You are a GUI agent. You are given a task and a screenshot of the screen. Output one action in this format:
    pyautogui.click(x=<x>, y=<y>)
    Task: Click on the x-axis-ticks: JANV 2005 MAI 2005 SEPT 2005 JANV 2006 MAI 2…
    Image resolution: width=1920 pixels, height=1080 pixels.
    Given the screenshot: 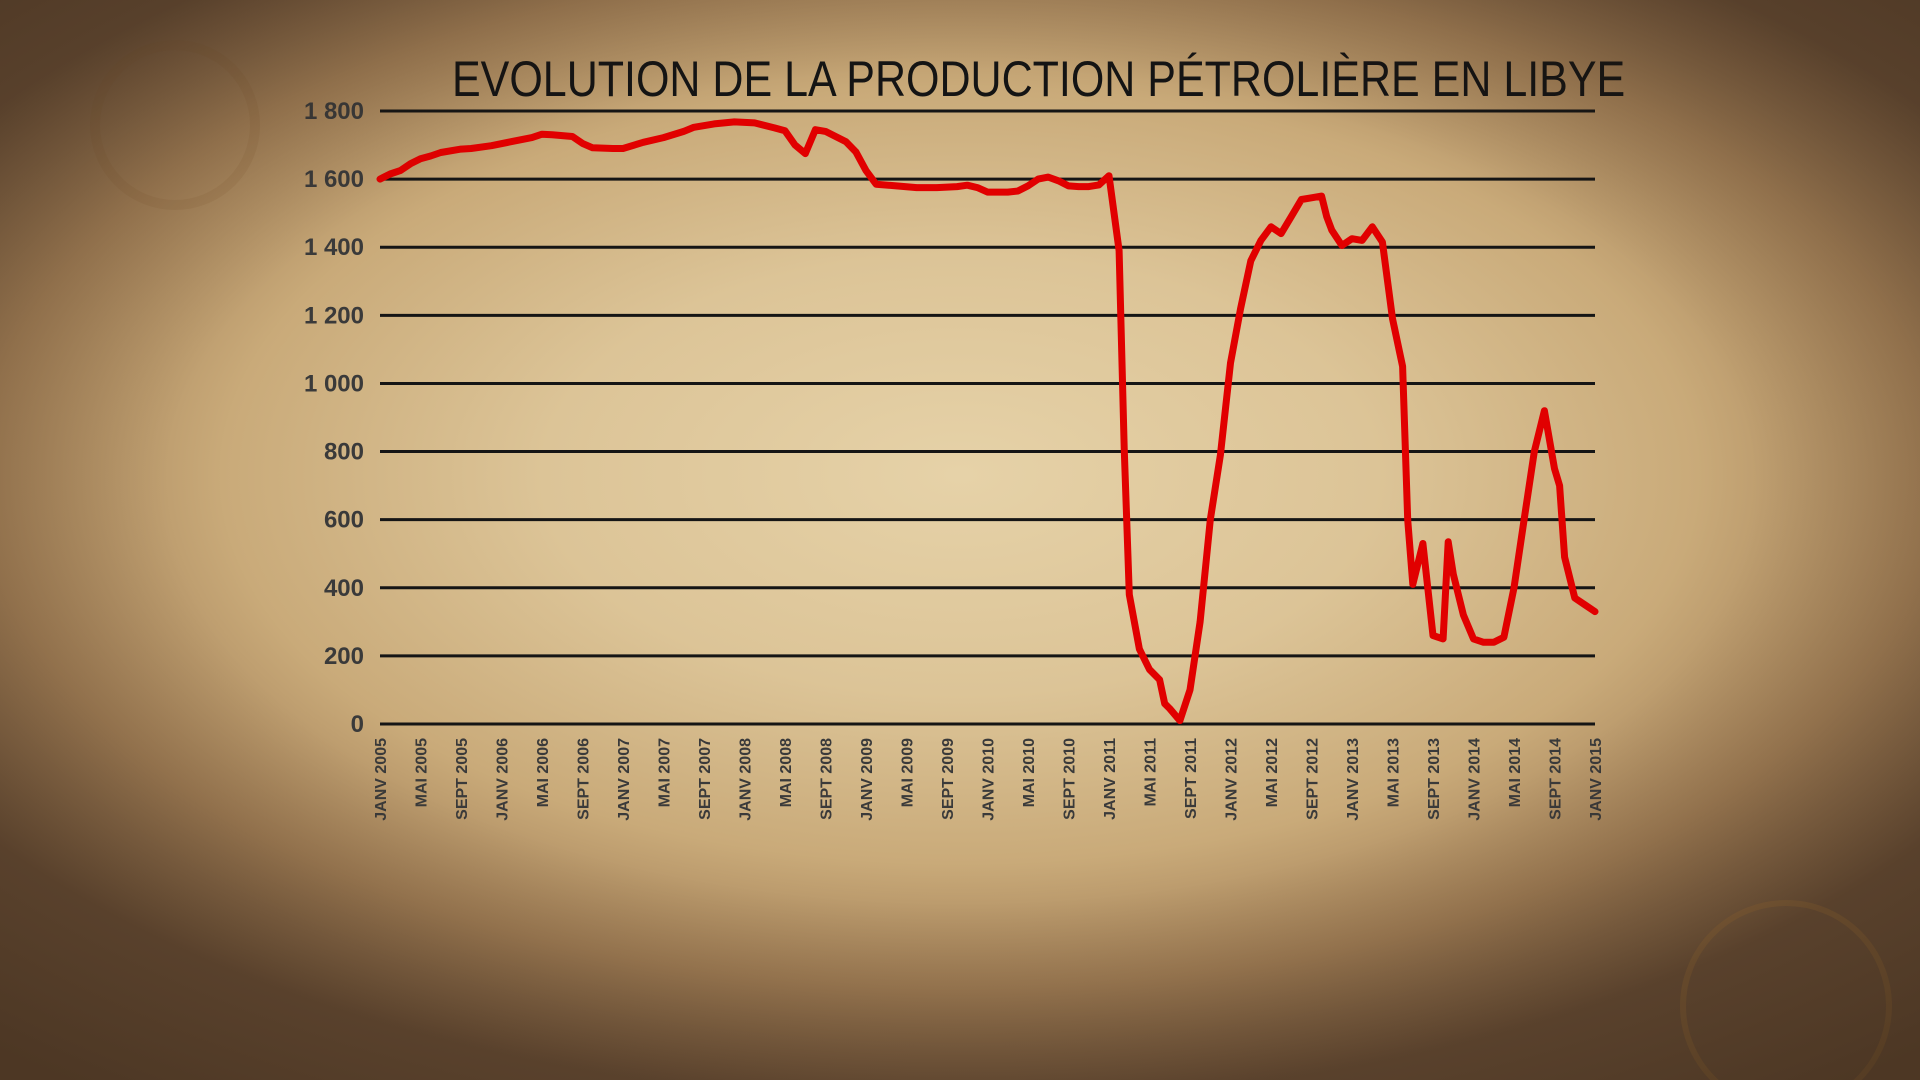 What is the action you would take?
    pyautogui.click(x=989, y=779)
    